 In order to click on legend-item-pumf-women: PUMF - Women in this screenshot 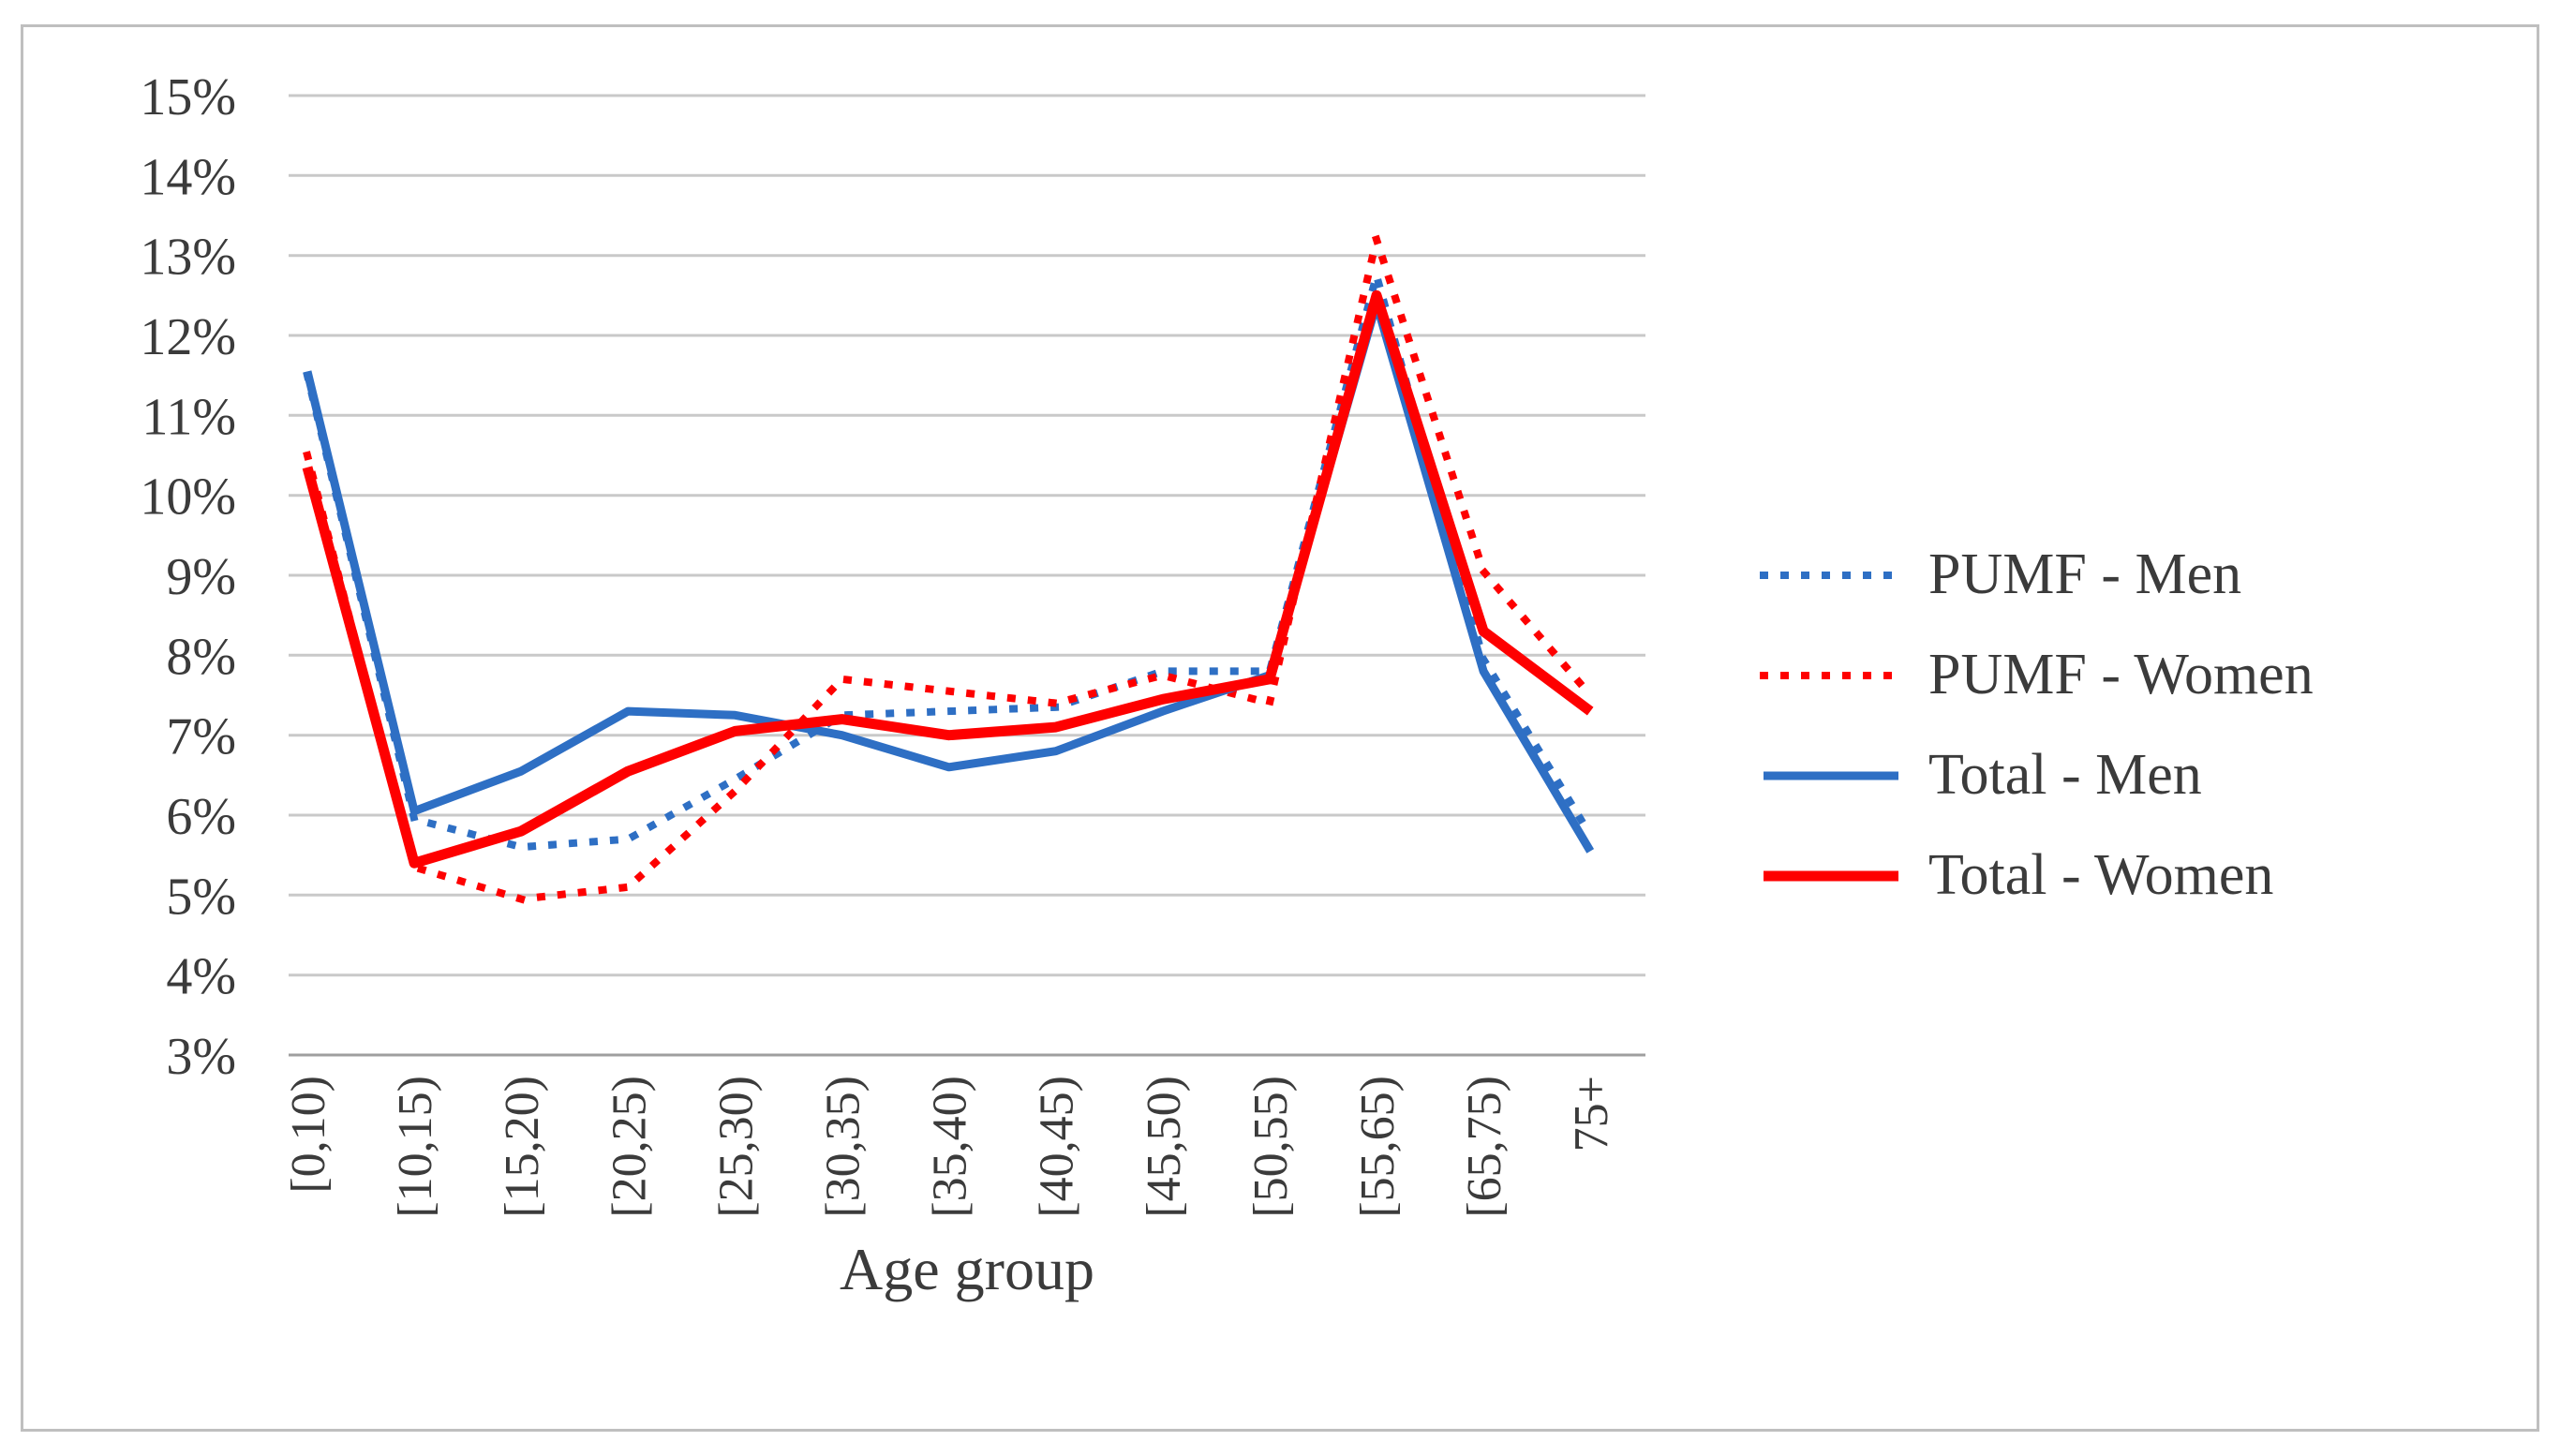, I will do `click(2037, 675)`.